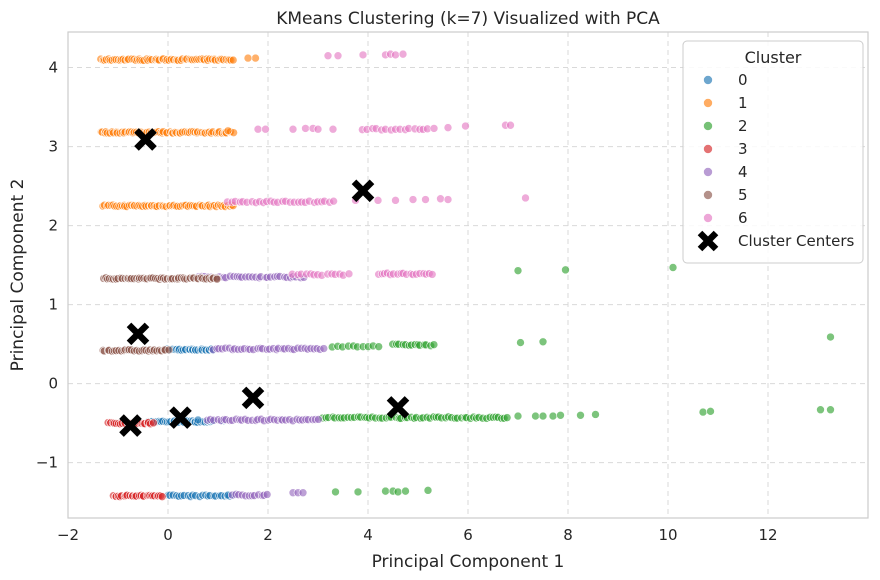  What do you see at coordinates (53, 68) in the screenshot?
I see `y-tick-label: 4` at bounding box center [53, 68].